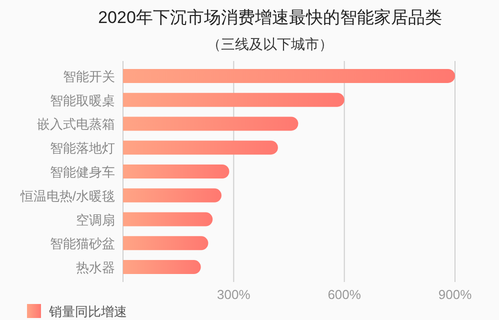  What do you see at coordinates (67, 196) in the screenshot?
I see `y-tick-label: 恒温电热/水暖毯` at bounding box center [67, 196].